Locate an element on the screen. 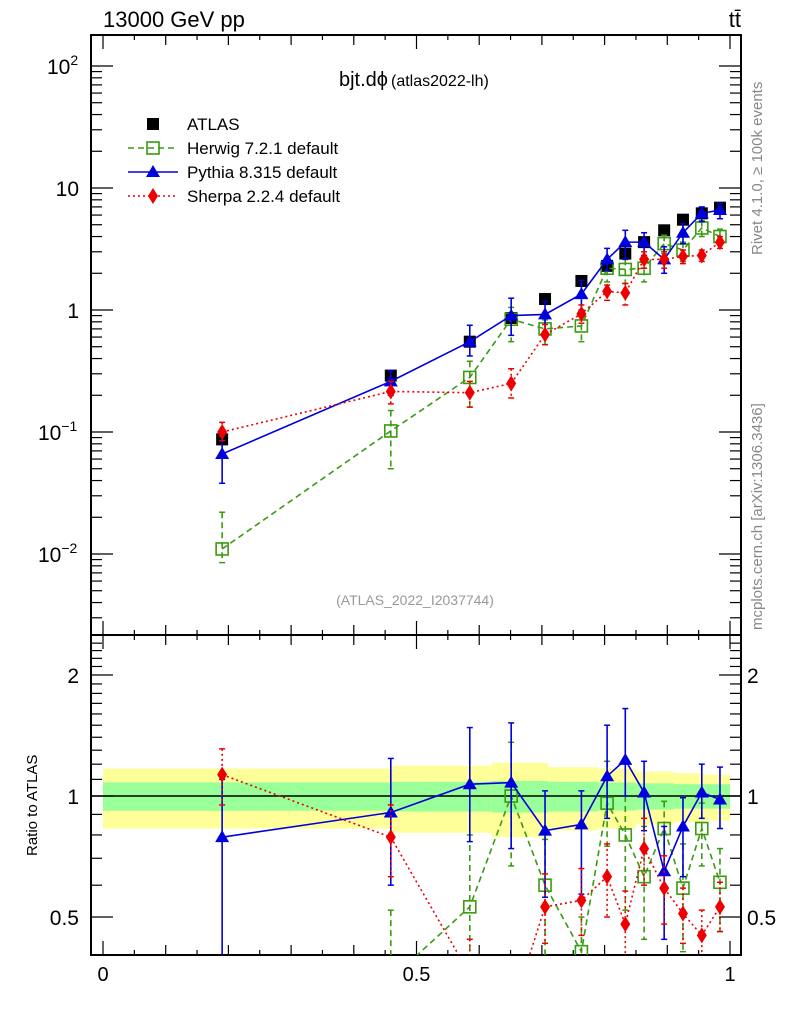 This screenshot has height=1024, width=786. mcplots-label: mcplots.cern.ch [arXiv:1306.3436] is located at coordinates (757, 516).